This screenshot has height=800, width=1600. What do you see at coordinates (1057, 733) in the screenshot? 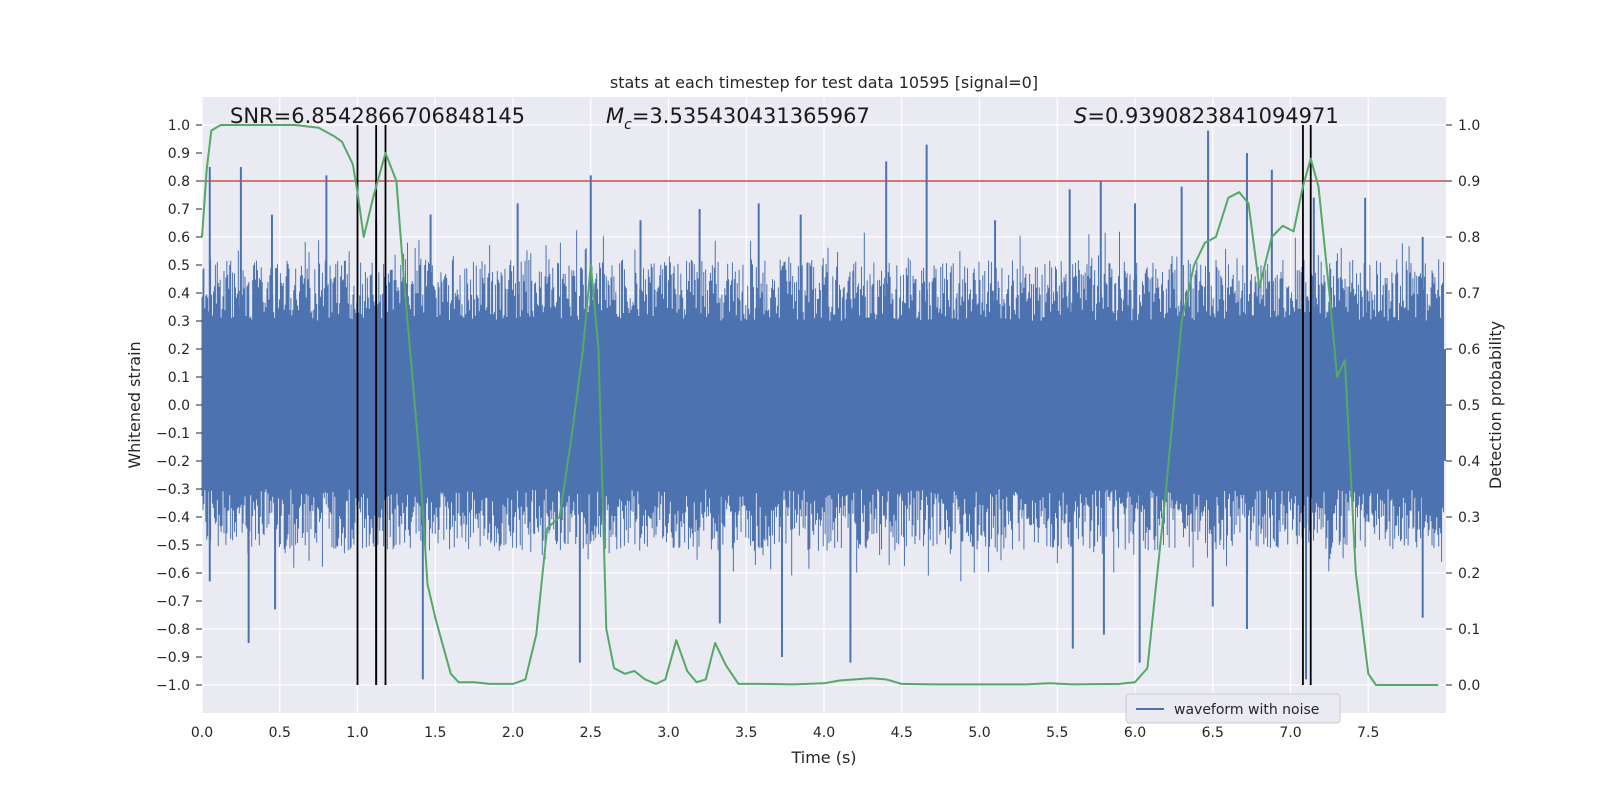
I see `x-tick-label: 5.5` at bounding box center [1057, 733].